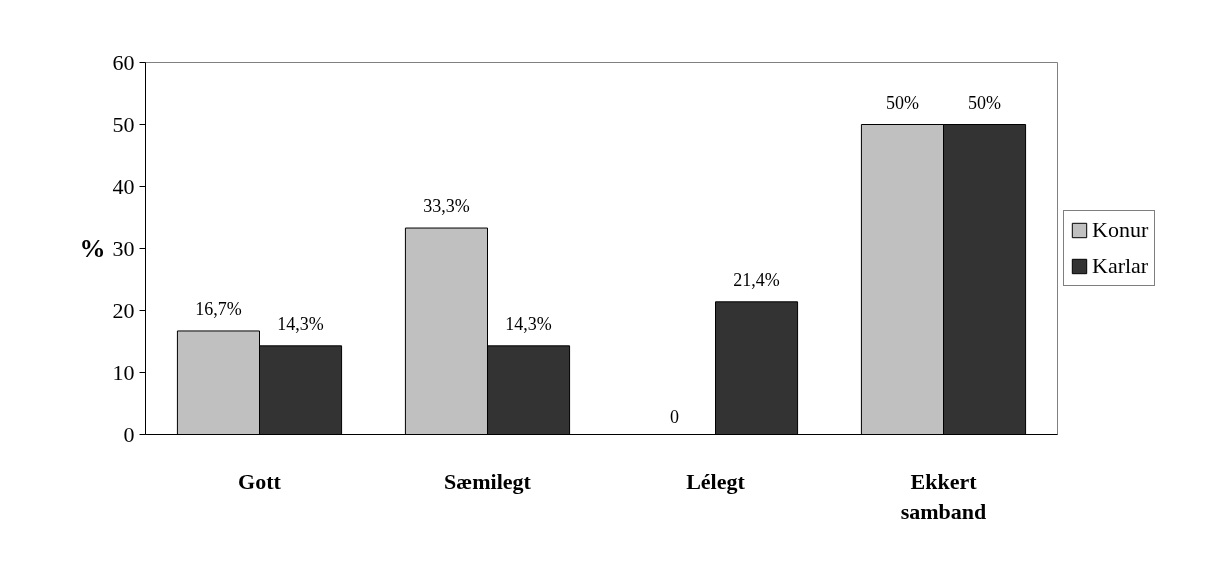 Image resolution: width=1223 pixels, height=572 pixels. What do you see at coordinates (1120, 266) in the screenshot?
I see `legend-label: Karlar` at bounding box center [1120, 266].